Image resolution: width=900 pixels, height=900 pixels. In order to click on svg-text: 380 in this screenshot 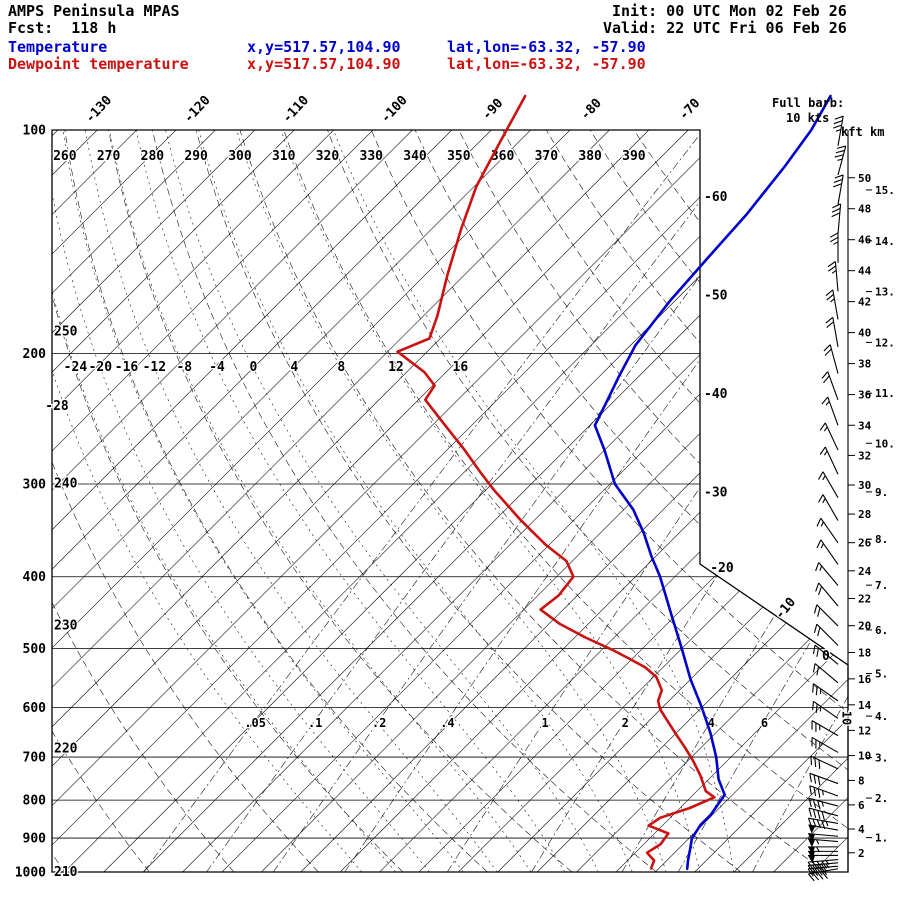, I will do `click(590, 156)`.